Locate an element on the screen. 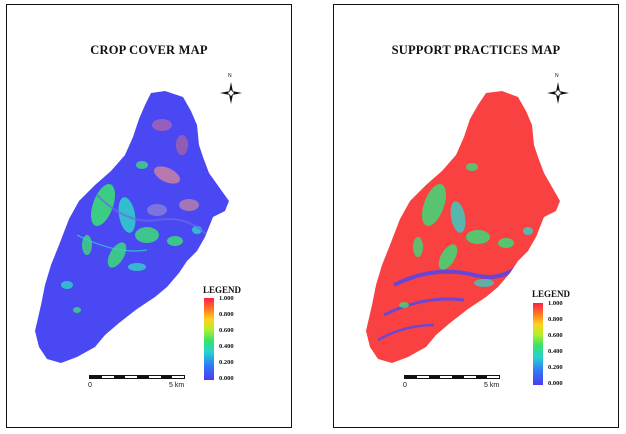 Image resolution: width=626 pixels, height=434 pixels. map-title: CROP COVER MAP is located at coordinates (149, 50).